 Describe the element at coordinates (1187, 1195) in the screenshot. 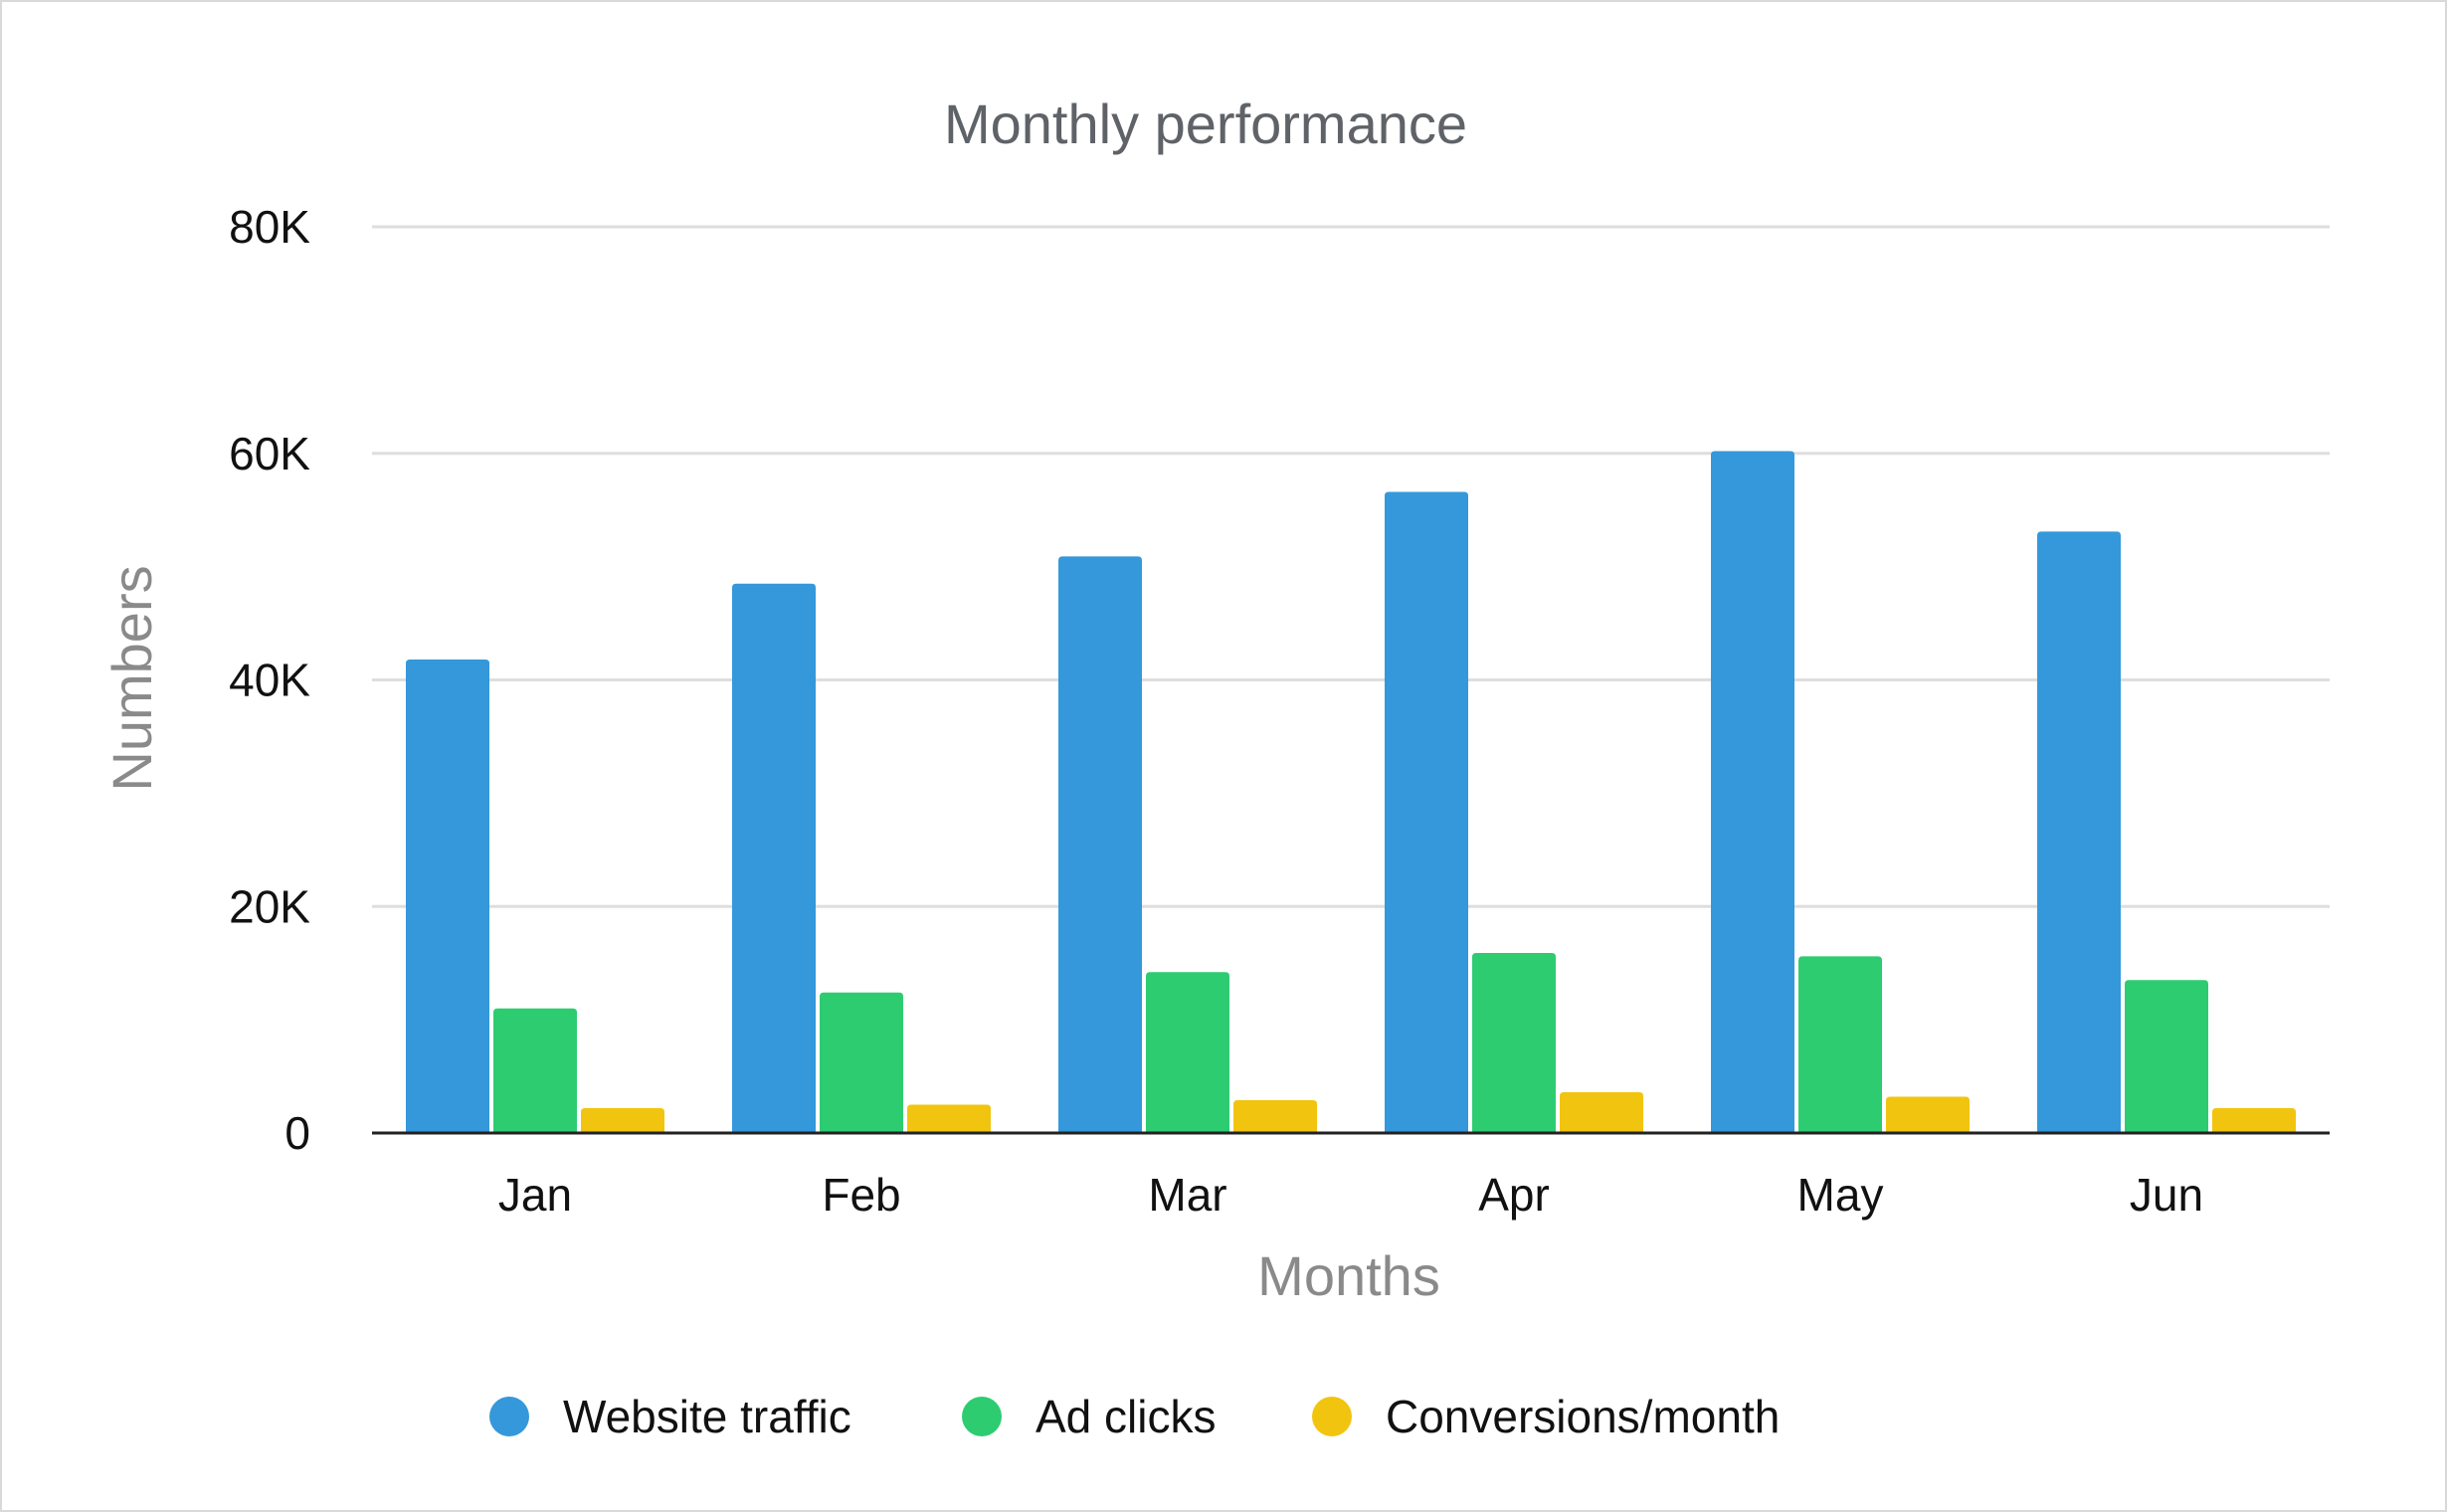

I see `x-tick-label: Mar` at that location.